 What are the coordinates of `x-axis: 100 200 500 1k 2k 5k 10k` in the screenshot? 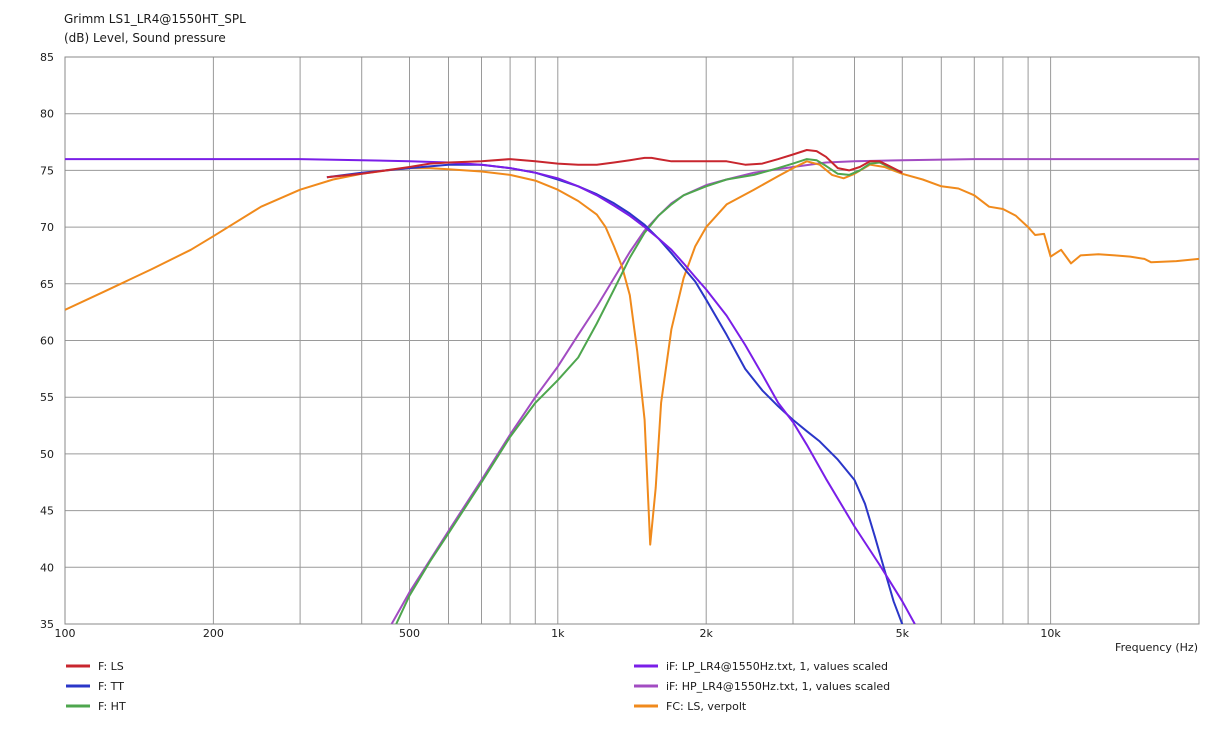 It's located at (558, 633).